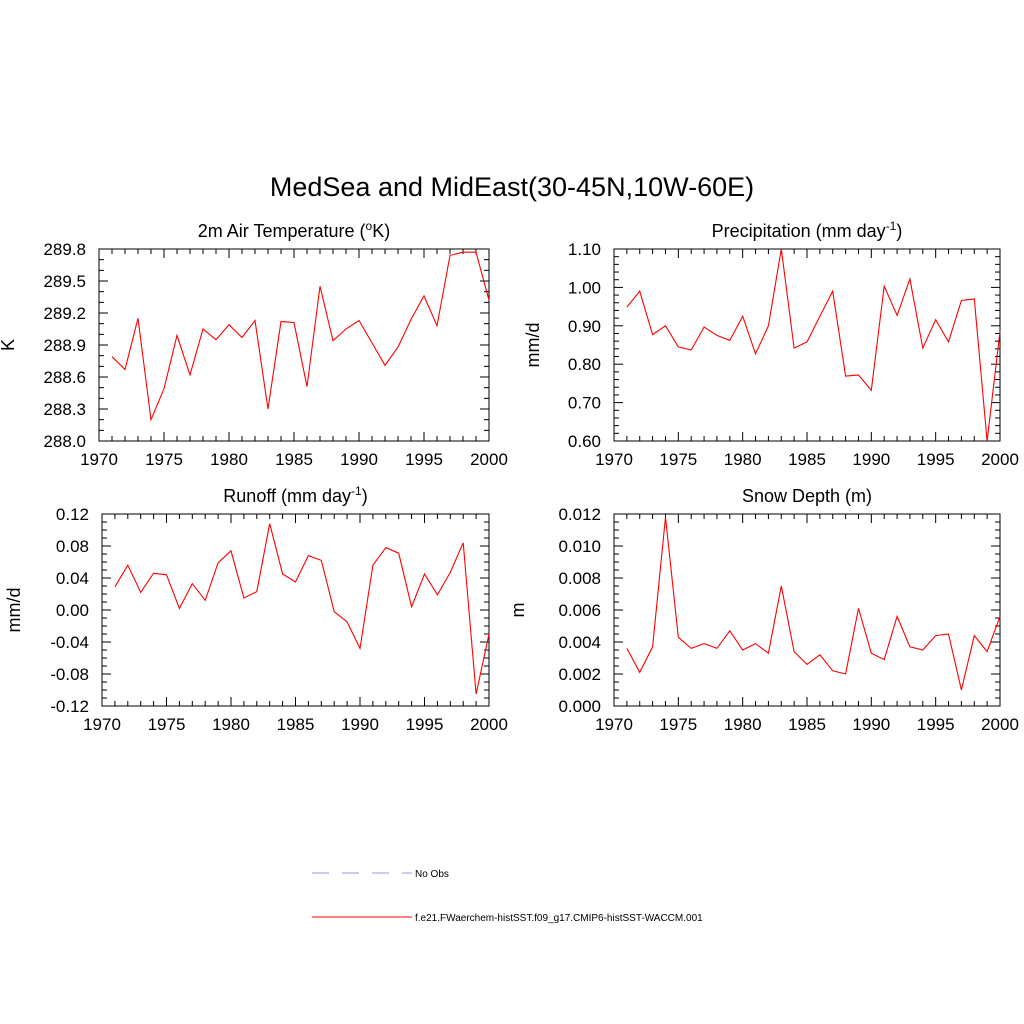  What do you see at coordinates (584, 287) in the screenshot?
I see `y-tick-label: 1.00` at bounding box center [584, 287].